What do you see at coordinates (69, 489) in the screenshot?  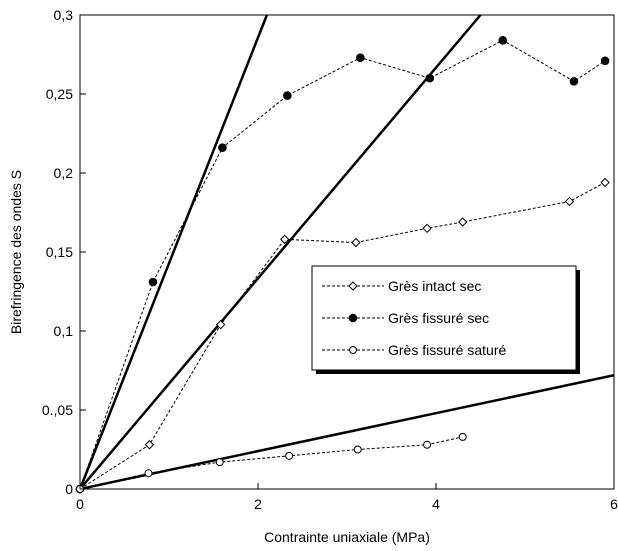 I see `y-tick-label: 0` at bounding box center [69, 489].